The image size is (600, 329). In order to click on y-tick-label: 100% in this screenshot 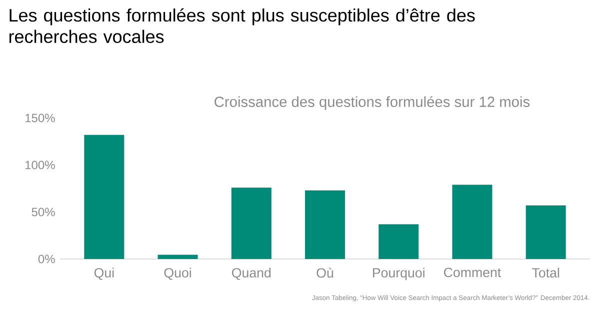, I will do `click(40, 165)`.